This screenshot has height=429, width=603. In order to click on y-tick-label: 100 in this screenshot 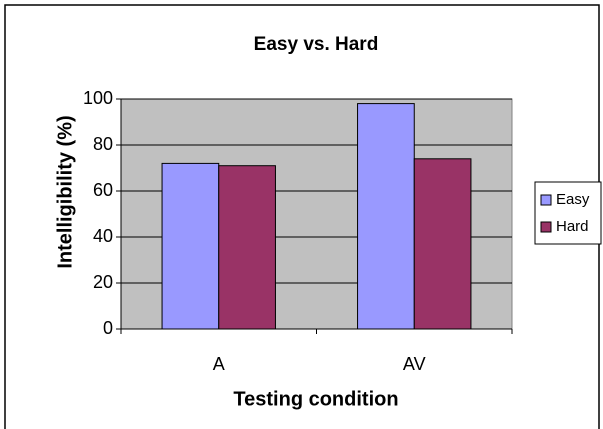, I will do `click(98, 98)`.